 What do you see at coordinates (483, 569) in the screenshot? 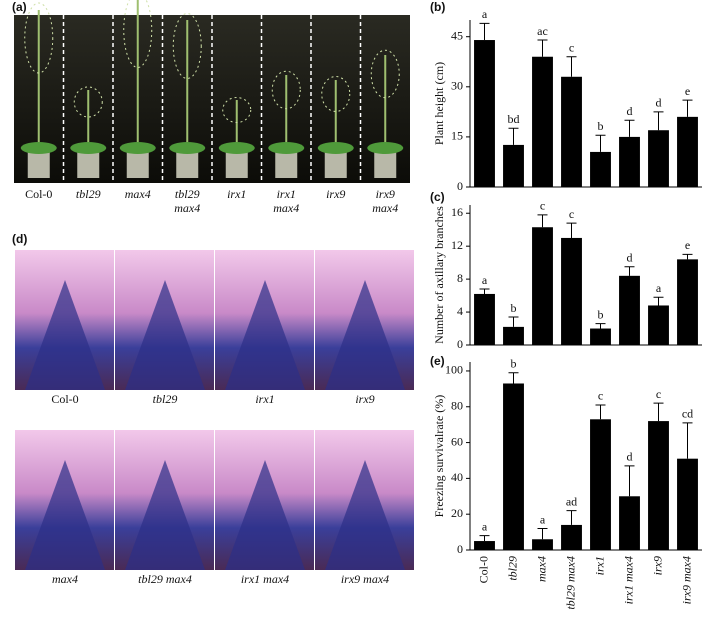
I see `x-tick-label: Col-0` at bounding box center [483, 569].